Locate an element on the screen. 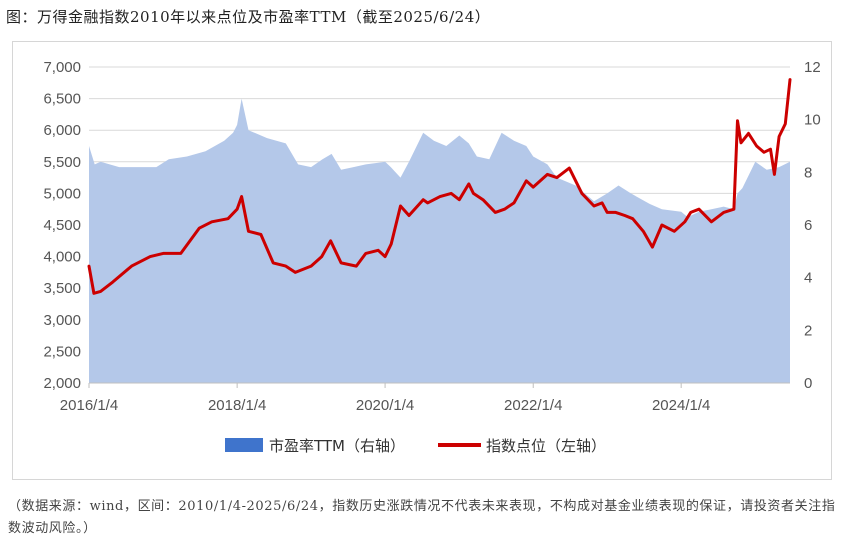 The image size is (850, 547). chart-title: 图：万得金融指数2010年以来点位及市盈率TTM（截至2025/6/24） is located at coordinates (248, 17).